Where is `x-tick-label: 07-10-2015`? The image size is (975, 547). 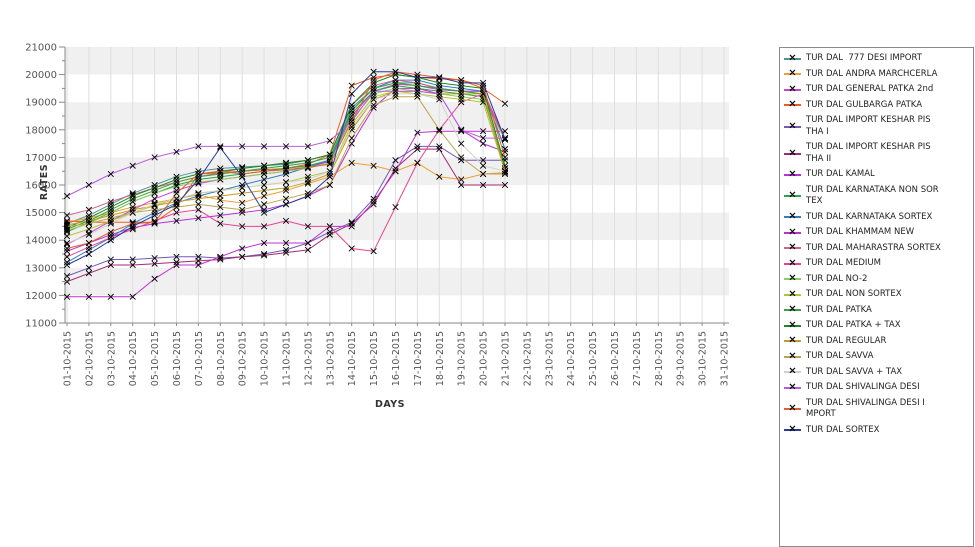
x-tick-label: 07-10-2015 is located at coordinates (199, 358).